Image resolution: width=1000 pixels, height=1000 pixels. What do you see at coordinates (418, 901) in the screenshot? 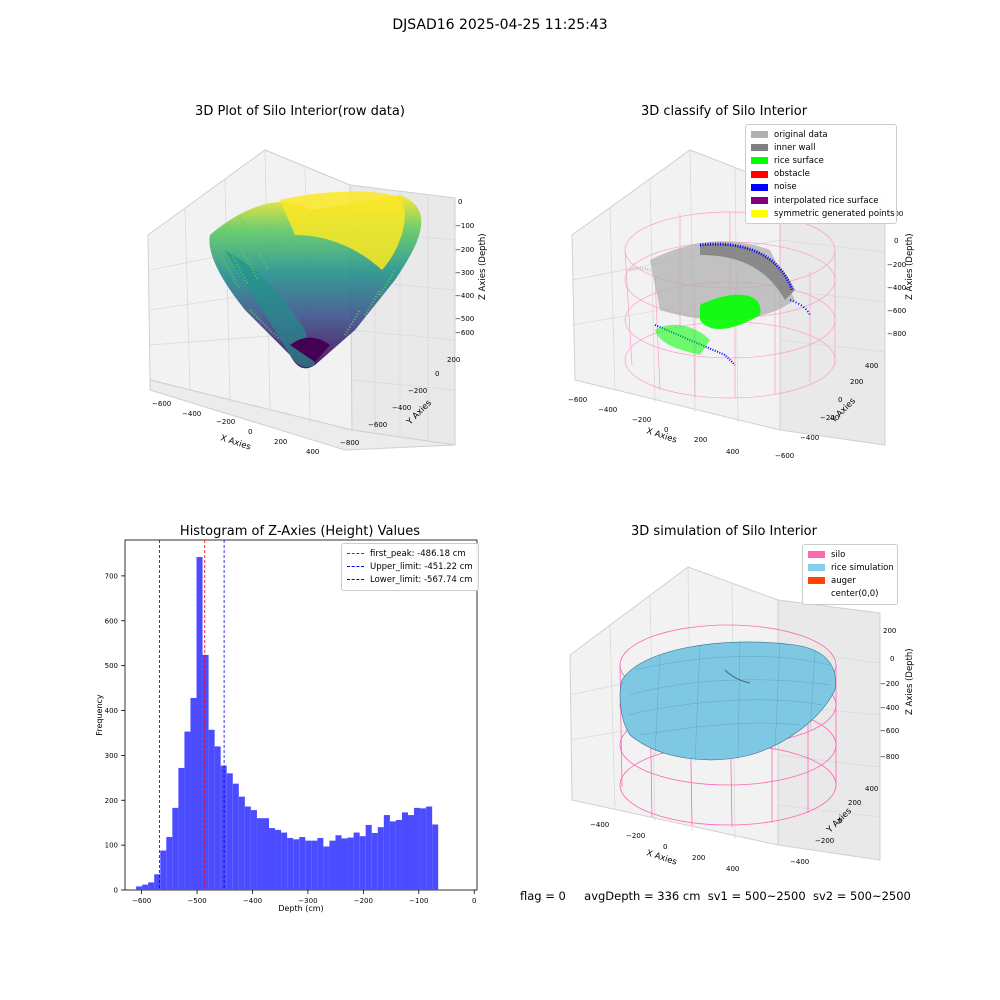
I see `x-tick-label: −100` at bounding box center [418, 901].